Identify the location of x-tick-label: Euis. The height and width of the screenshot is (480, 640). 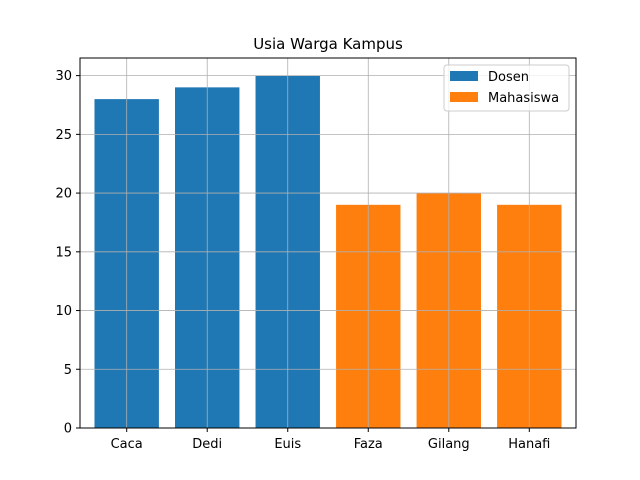
(287, 444).